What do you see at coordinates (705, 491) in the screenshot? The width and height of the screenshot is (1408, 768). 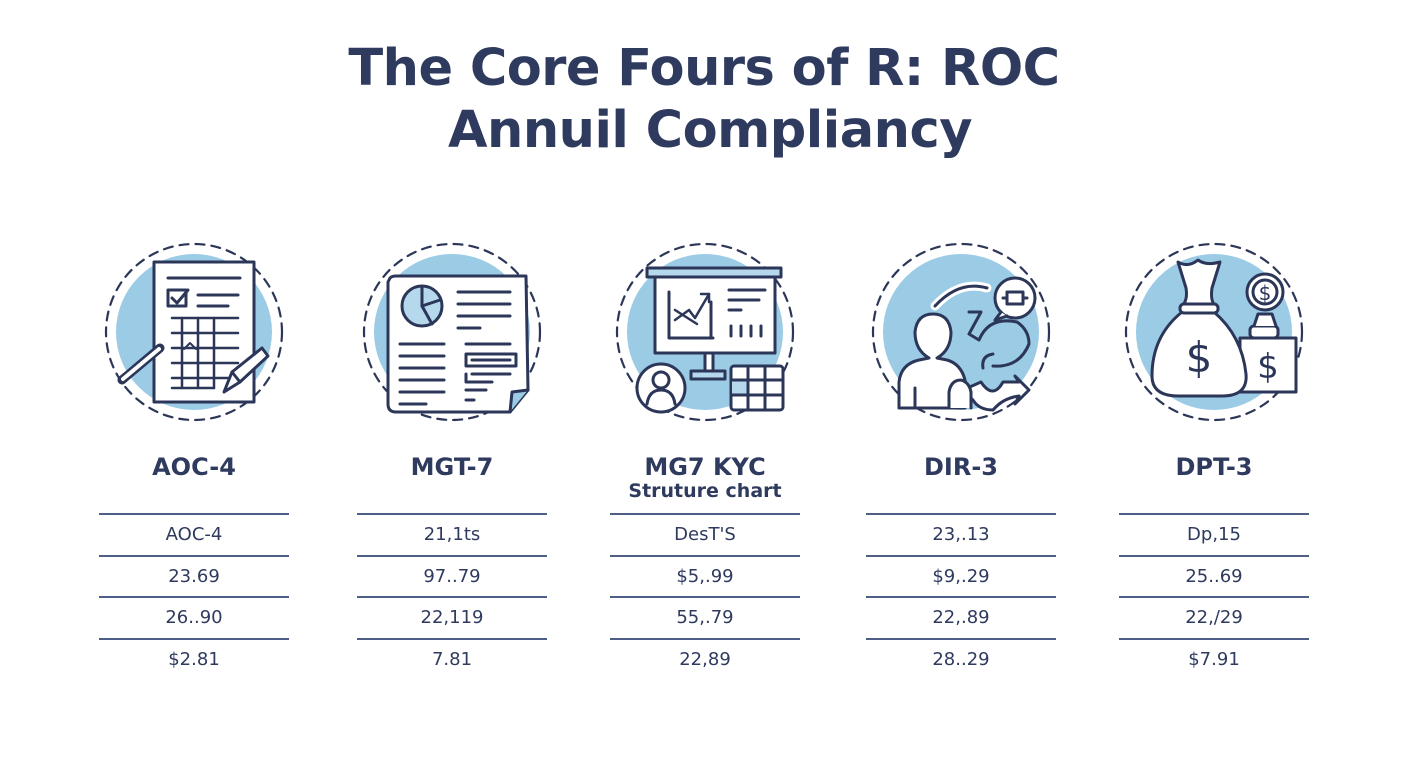 I see `form-subheading: Struture chart` at bounding box center [705, 491].